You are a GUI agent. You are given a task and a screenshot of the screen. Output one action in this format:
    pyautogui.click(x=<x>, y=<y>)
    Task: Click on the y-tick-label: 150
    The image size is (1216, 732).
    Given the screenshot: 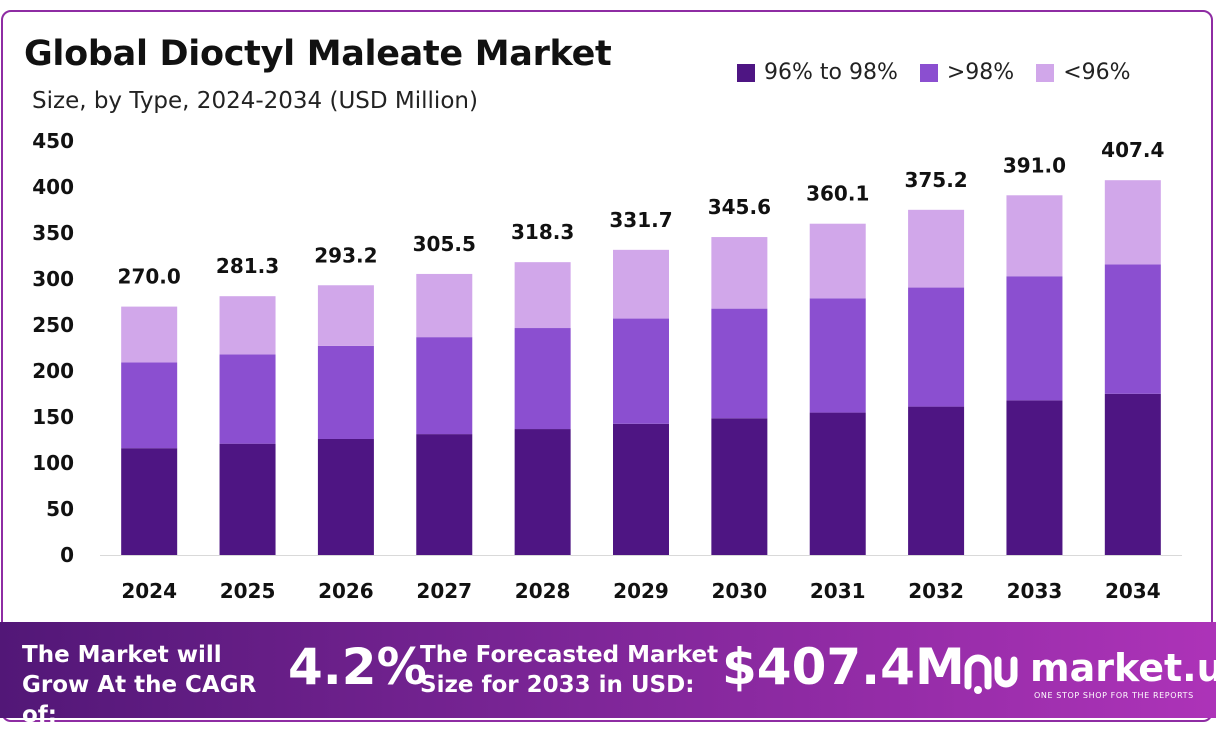 What is the action you would take?
    pyautogui.click(x=53, y=417)
    